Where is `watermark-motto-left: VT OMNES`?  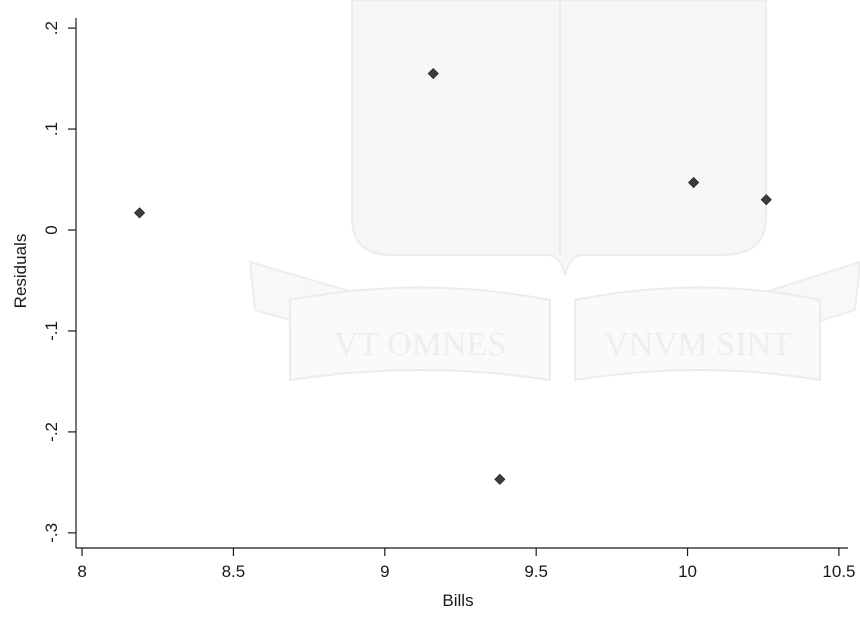 watermark-motto-left: VT OMNES is located at coordinates (420, 344).